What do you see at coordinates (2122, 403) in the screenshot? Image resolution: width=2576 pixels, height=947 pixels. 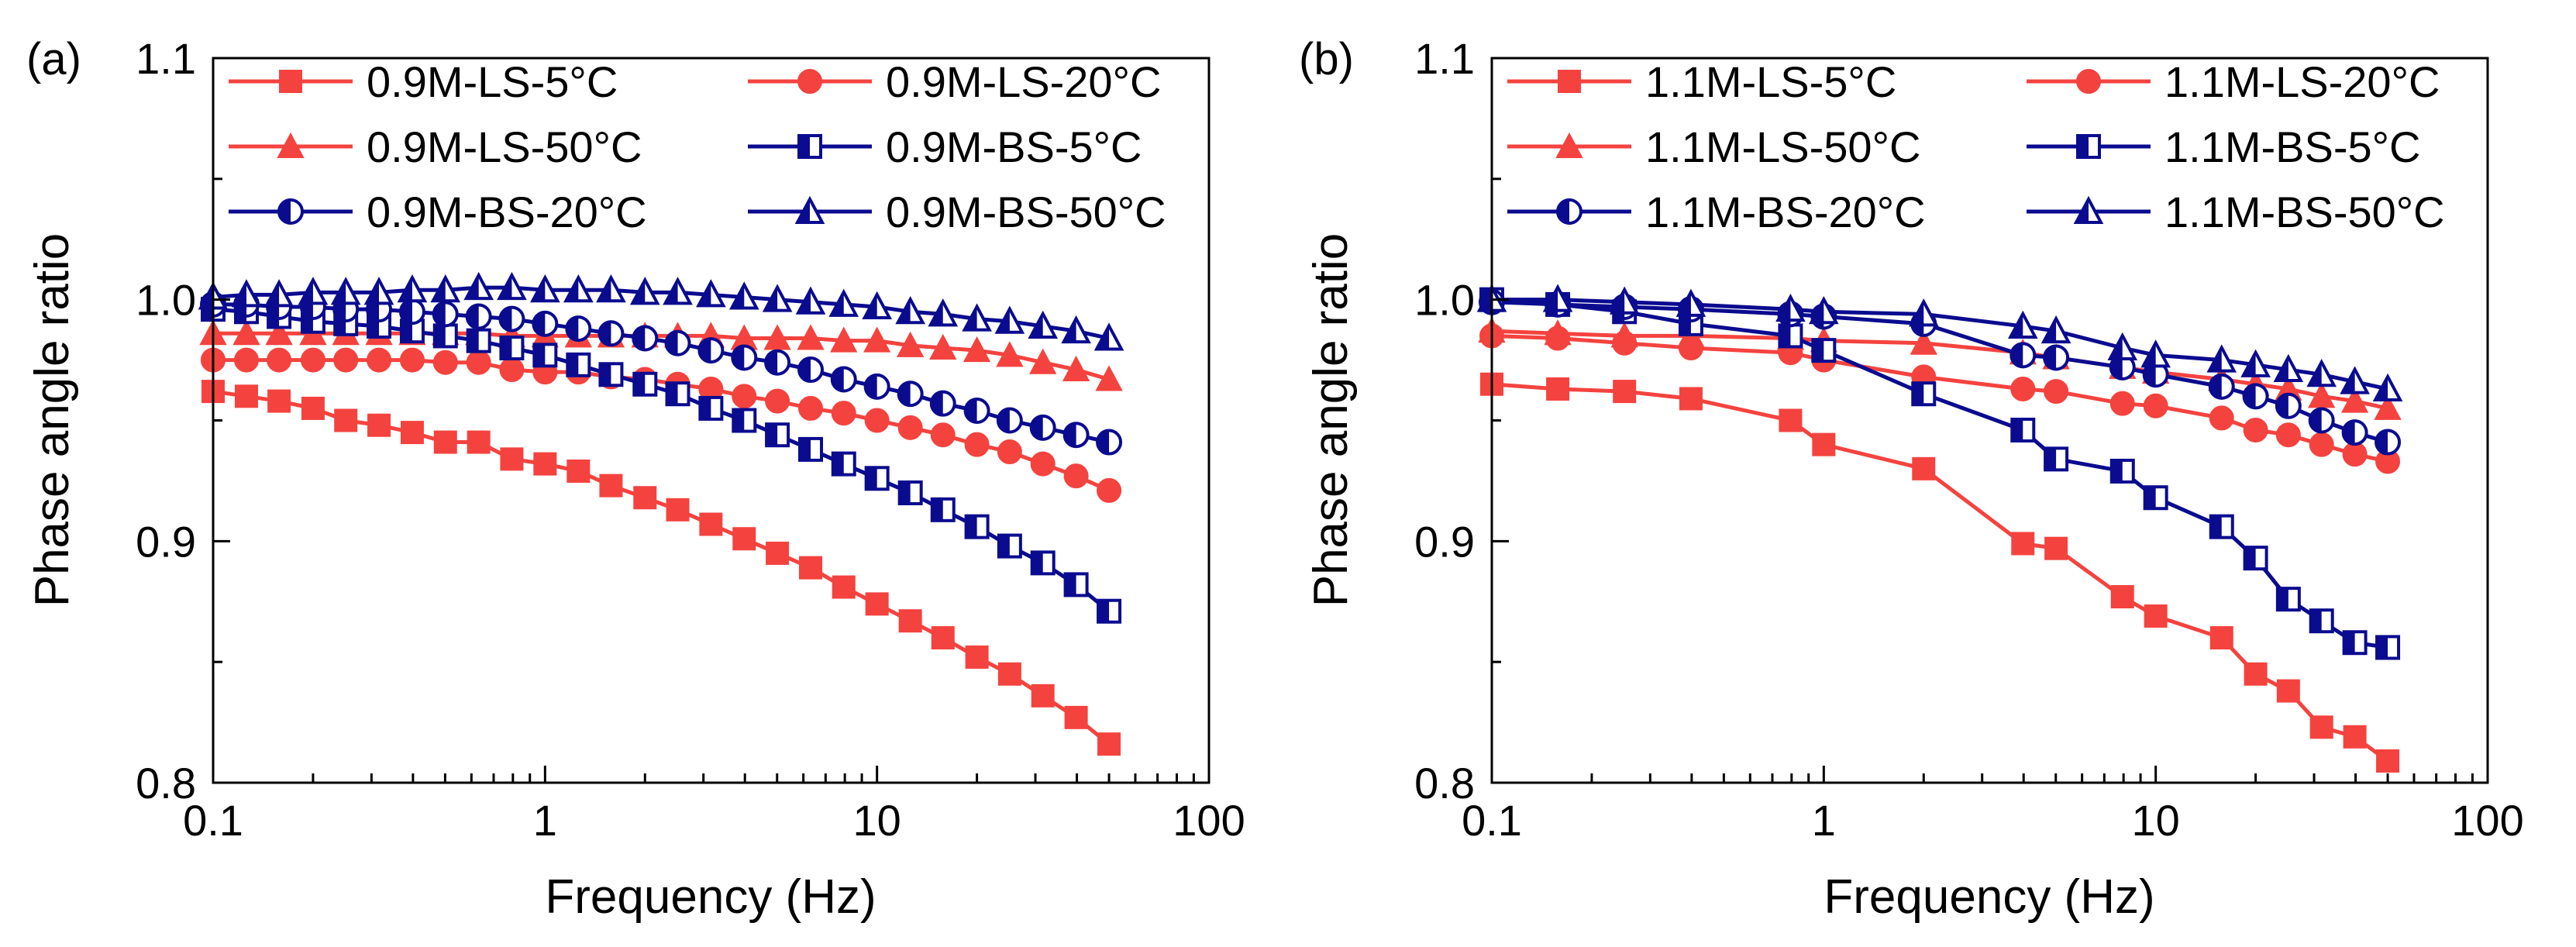 I see `panel-b-series-2-point` at bounding box center [2122, 403].